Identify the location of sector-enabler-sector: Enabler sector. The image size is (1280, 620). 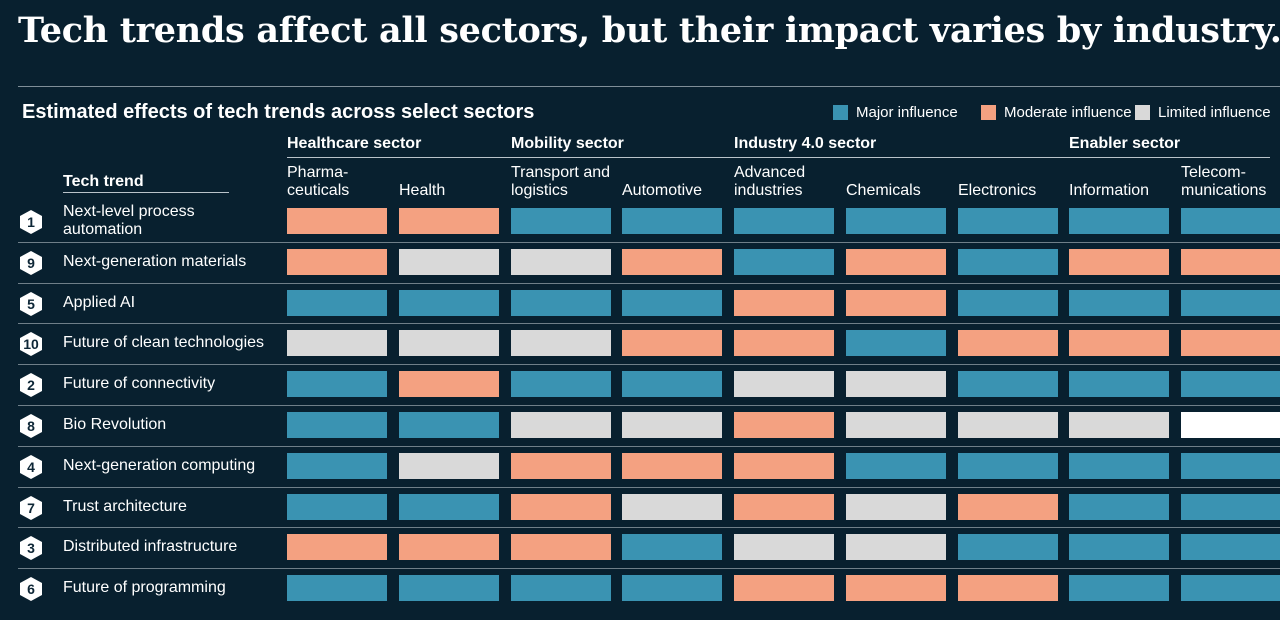
(1125, 143).